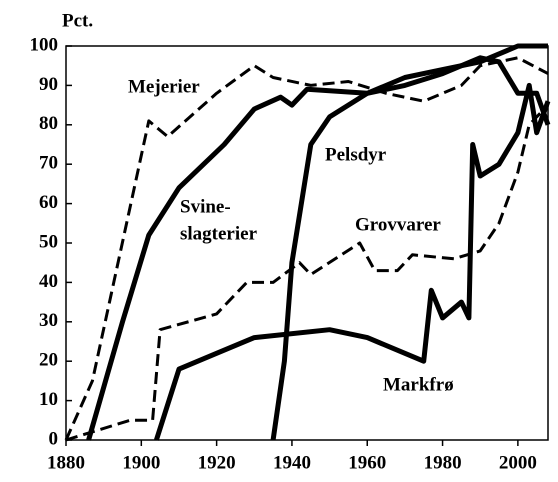  I want to click on y-tick-label: 40, so click(48, 281).